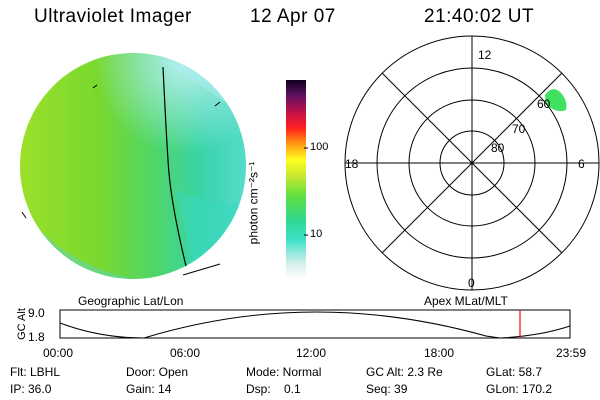 This screenshot has height=400, width=600. What do you see at coordinates (149, 389) in the screenshot?
I see `gain-info: Gain: 14` at bounding box center [149, 389].